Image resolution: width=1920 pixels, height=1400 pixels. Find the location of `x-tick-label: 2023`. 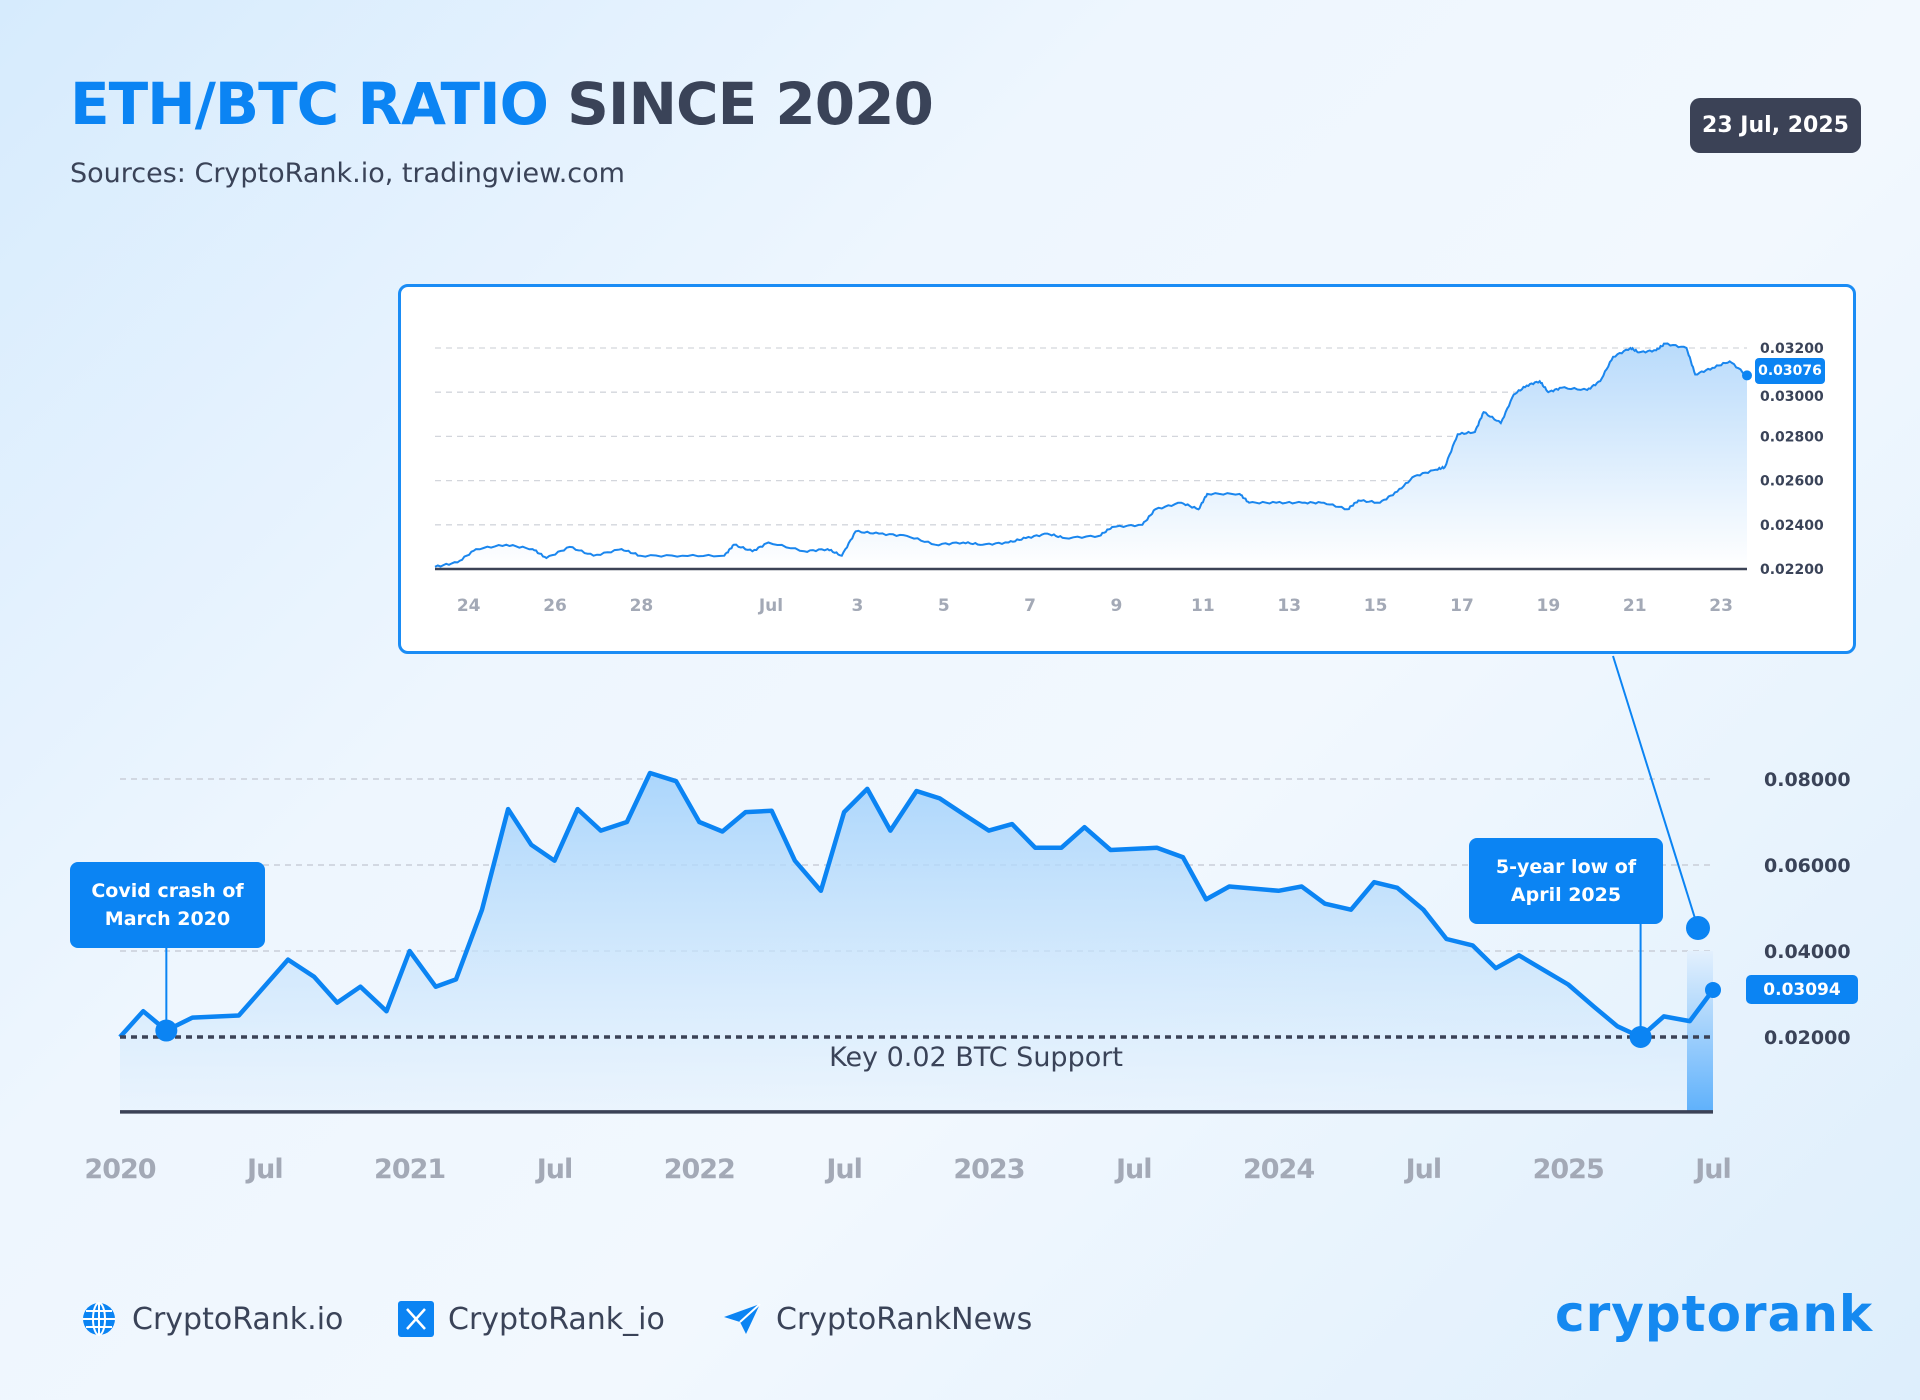

x-tick-label: 2023 is located at coordinates (988, 1169).